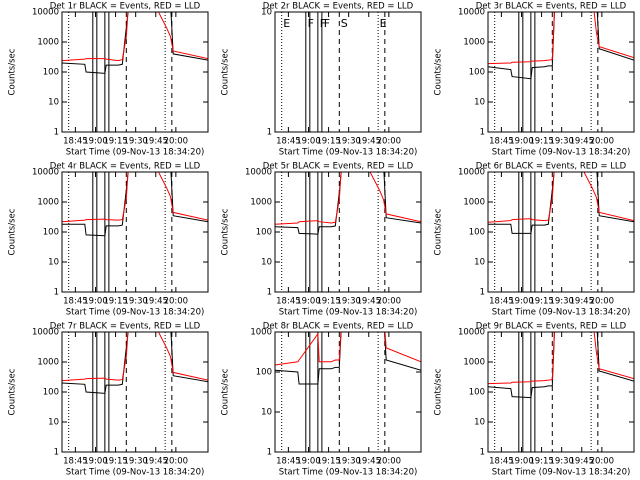 Image resolution: width=640 pixels, height=480 pixels. Describe the element at coordinates (125, 167) in the screenshot. I see `panel-title: Det 4r BLACK = Events, RED = LLD` at that location.